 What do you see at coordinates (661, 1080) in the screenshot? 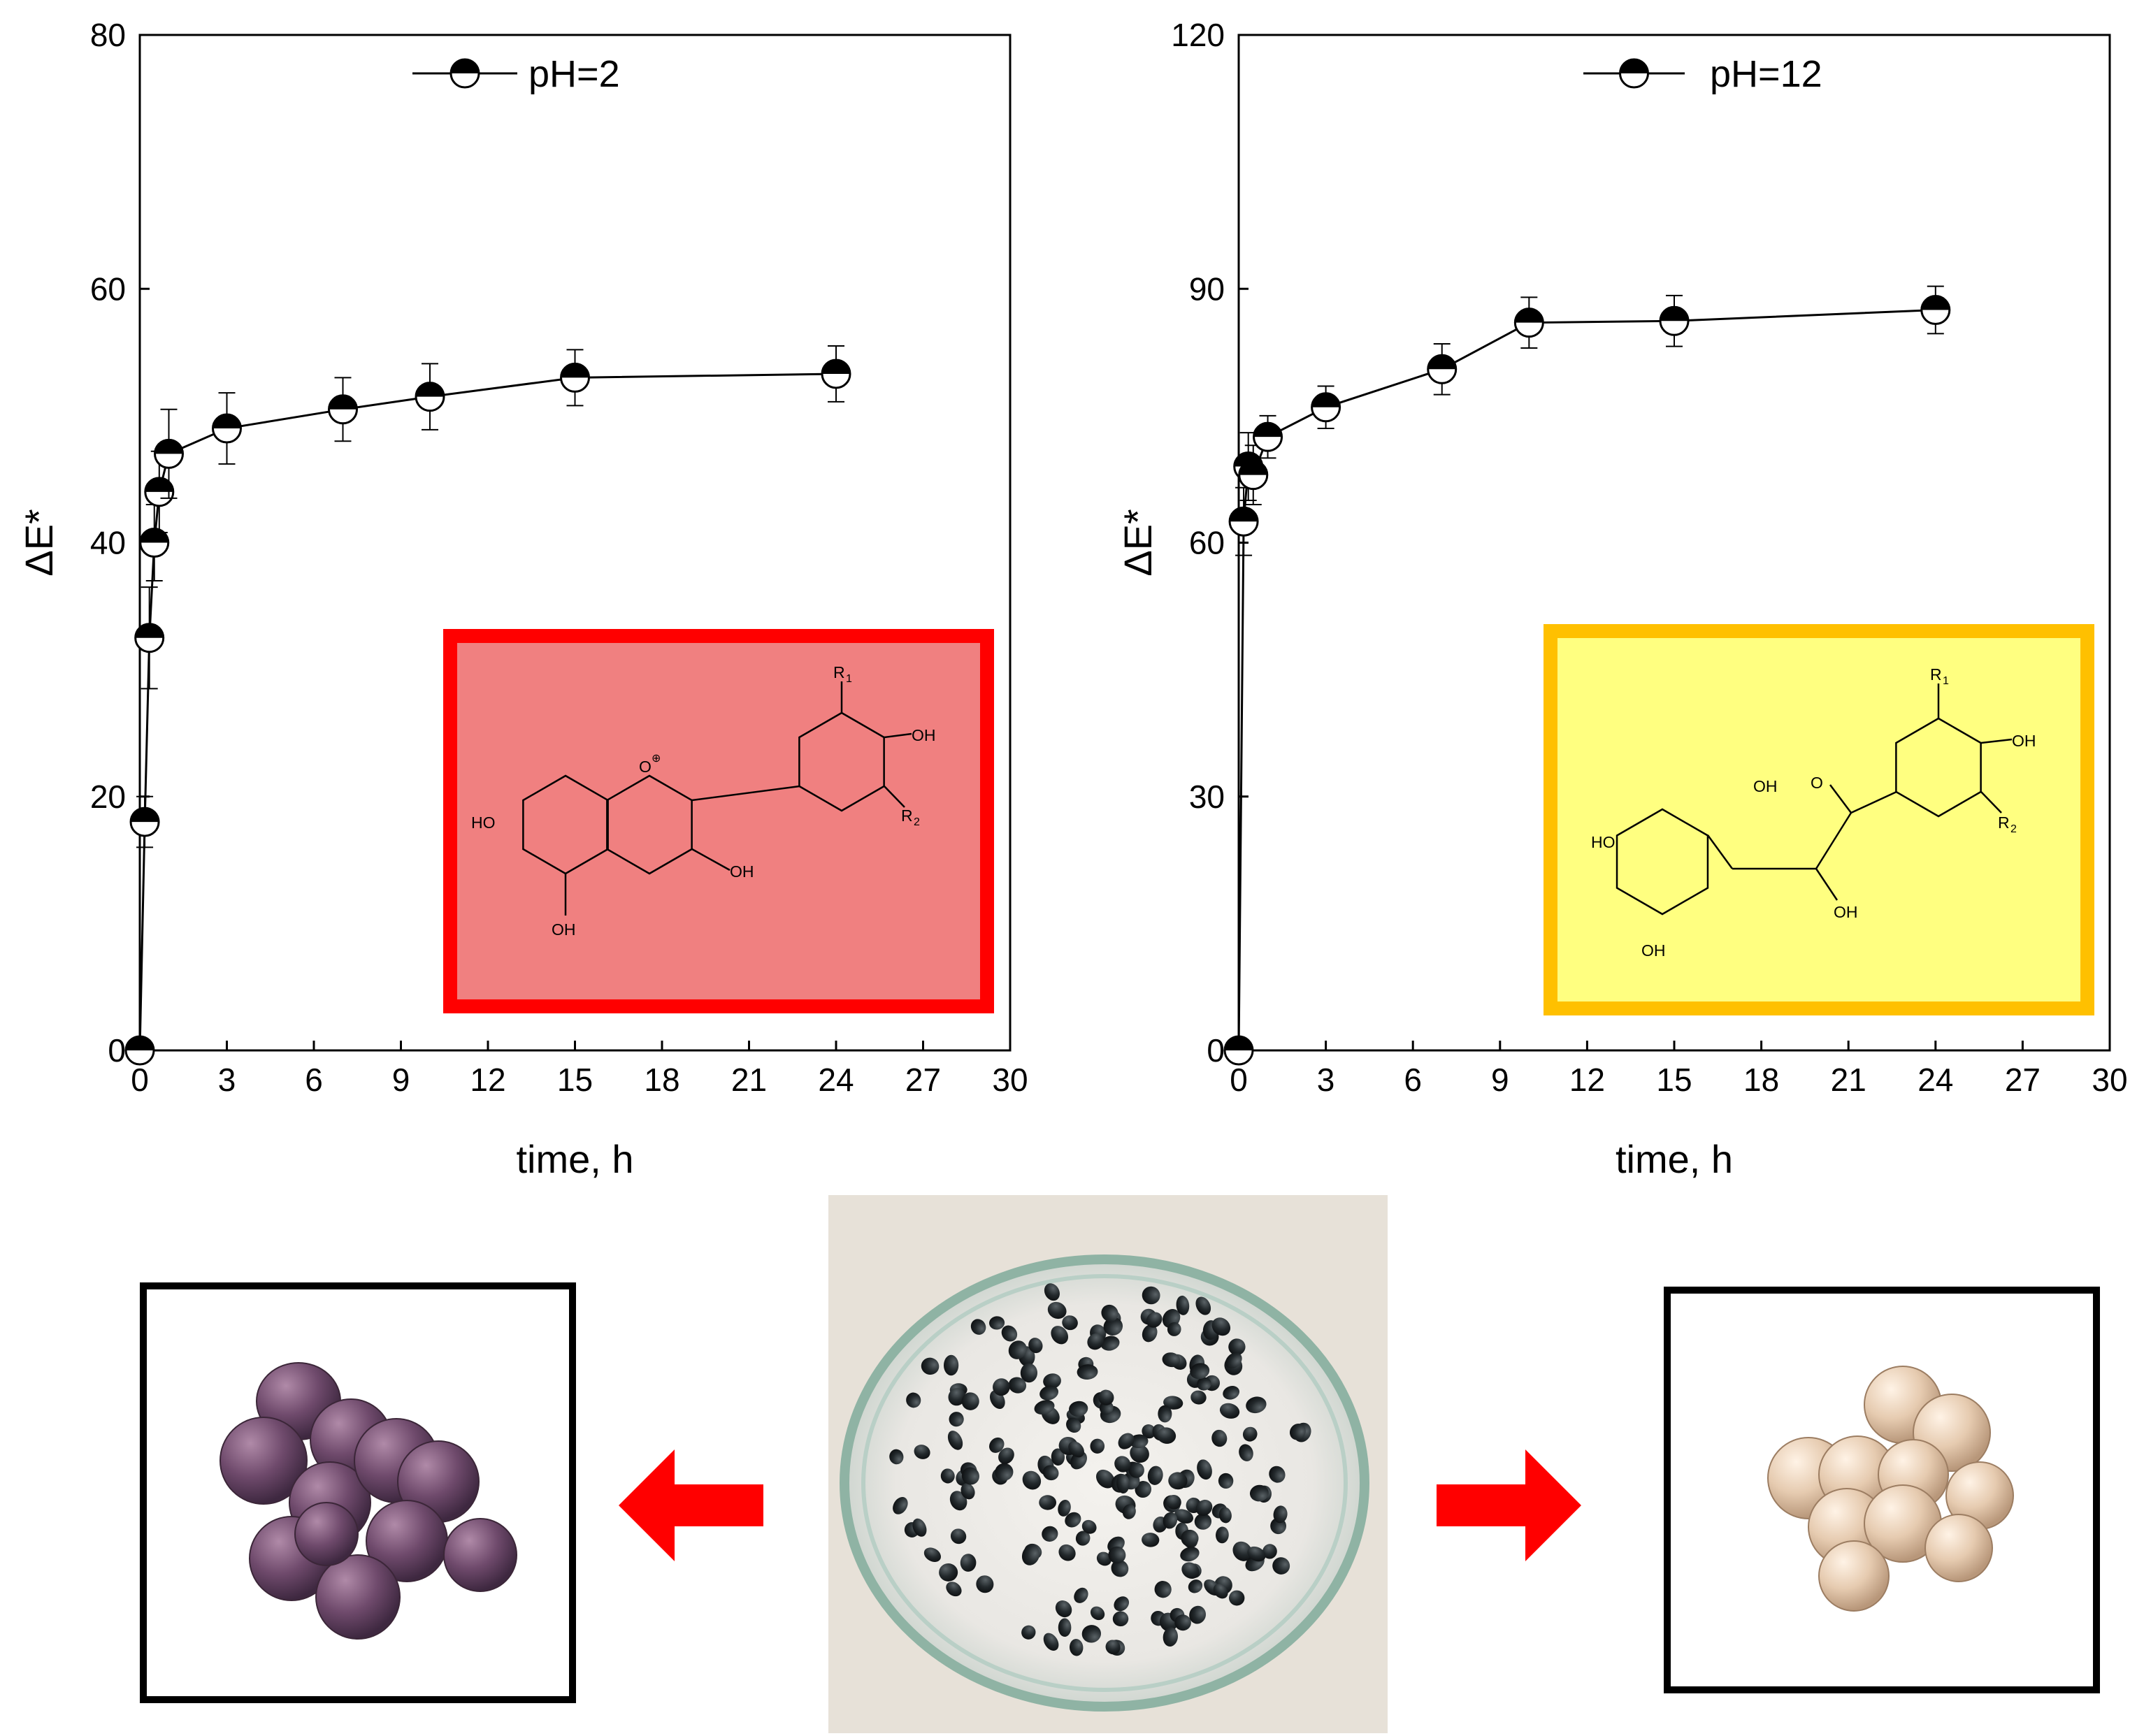
I see `x-tick-label: 18` at bounding box center [661, 1080].